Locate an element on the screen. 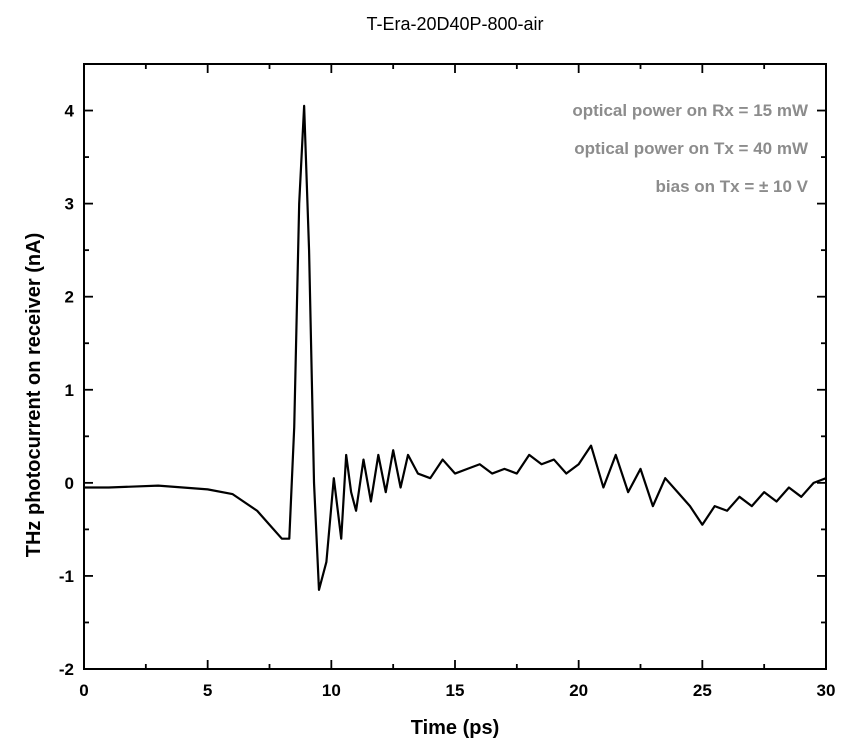  annotation: optical power on Tx = 40 mW is located at coordinates (691, 148).